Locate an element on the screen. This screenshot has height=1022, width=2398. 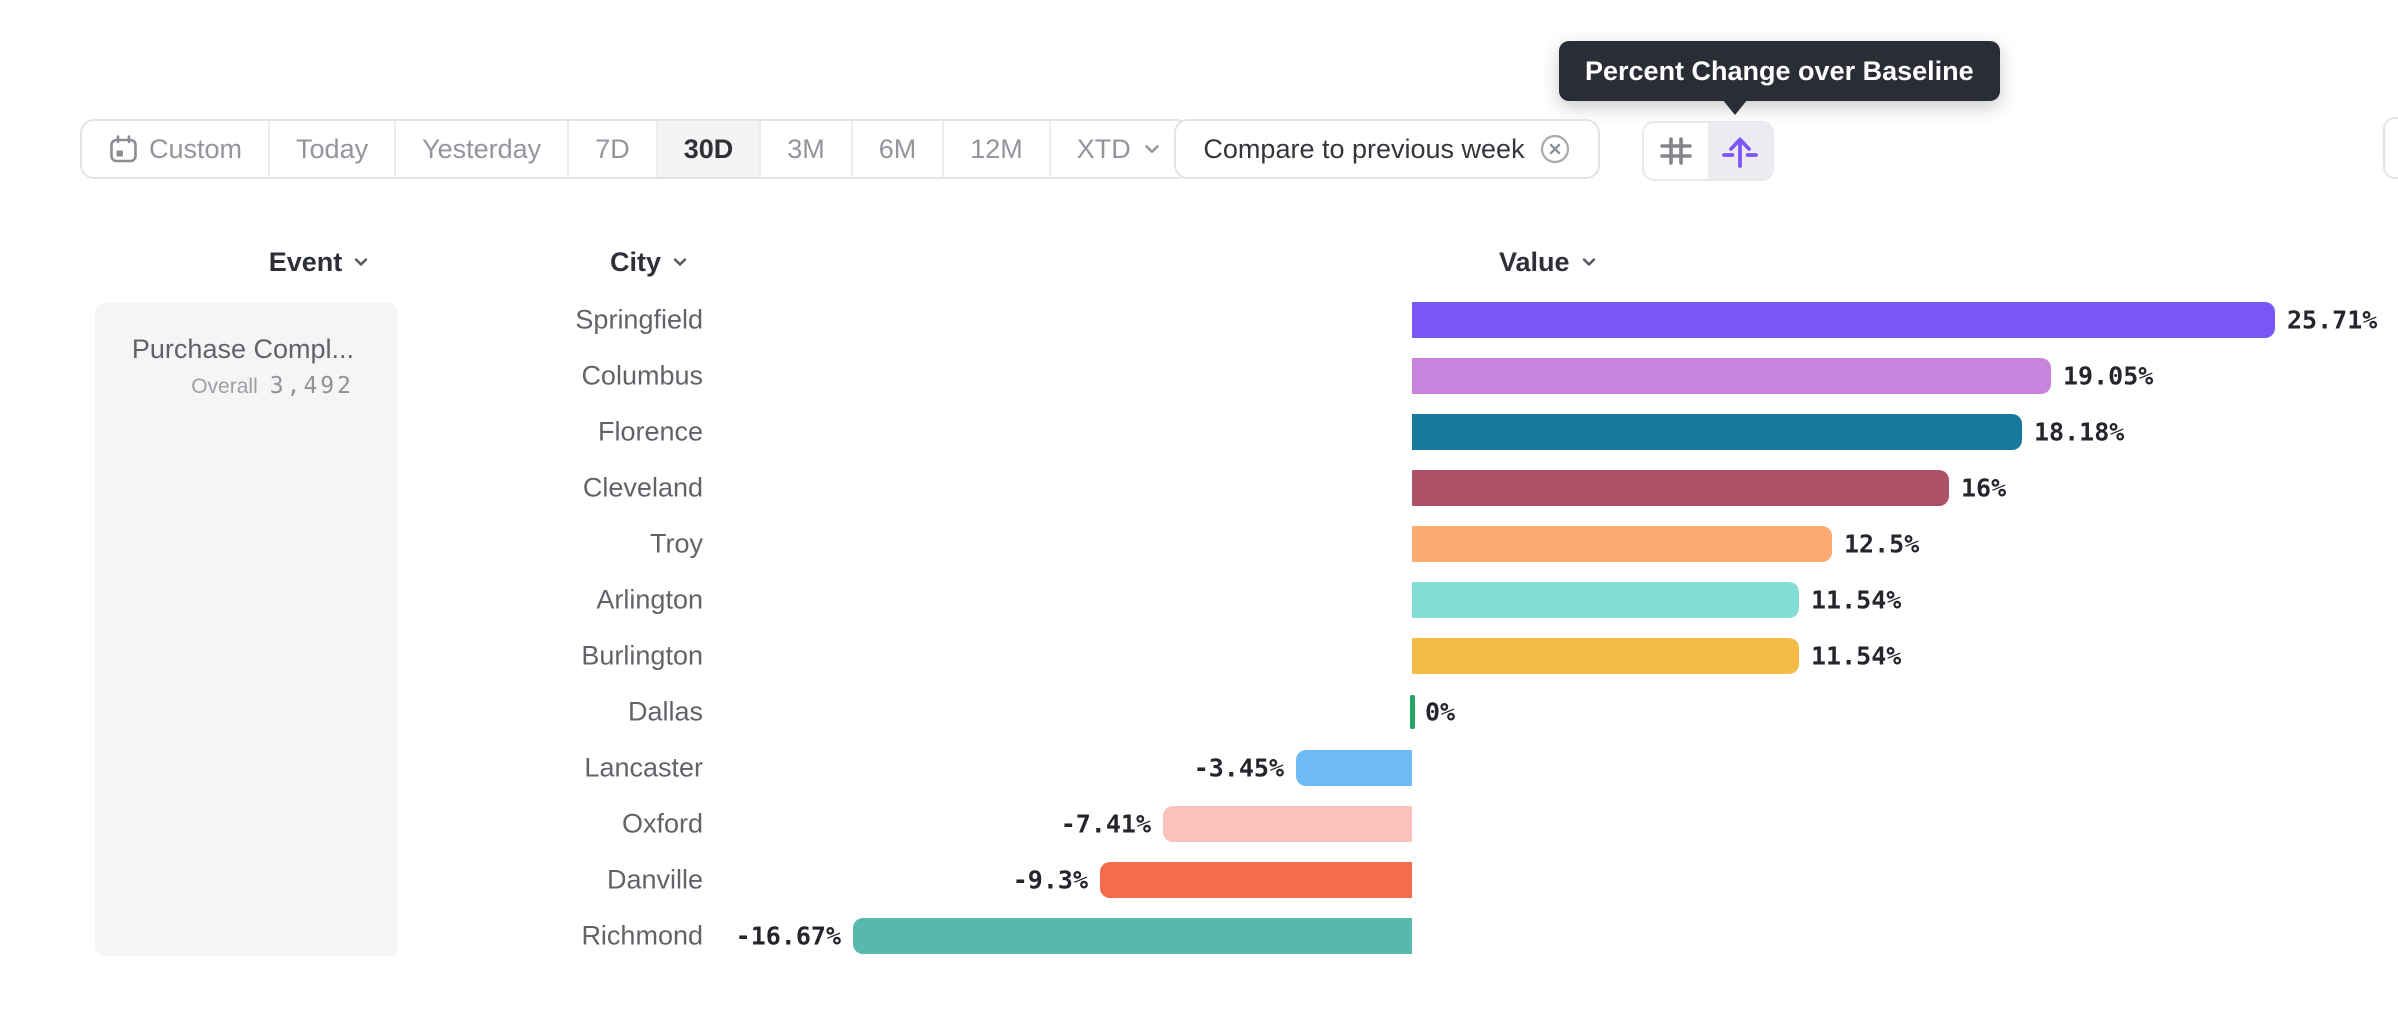
event-column-header: Event is located at coordinates (320, 262).